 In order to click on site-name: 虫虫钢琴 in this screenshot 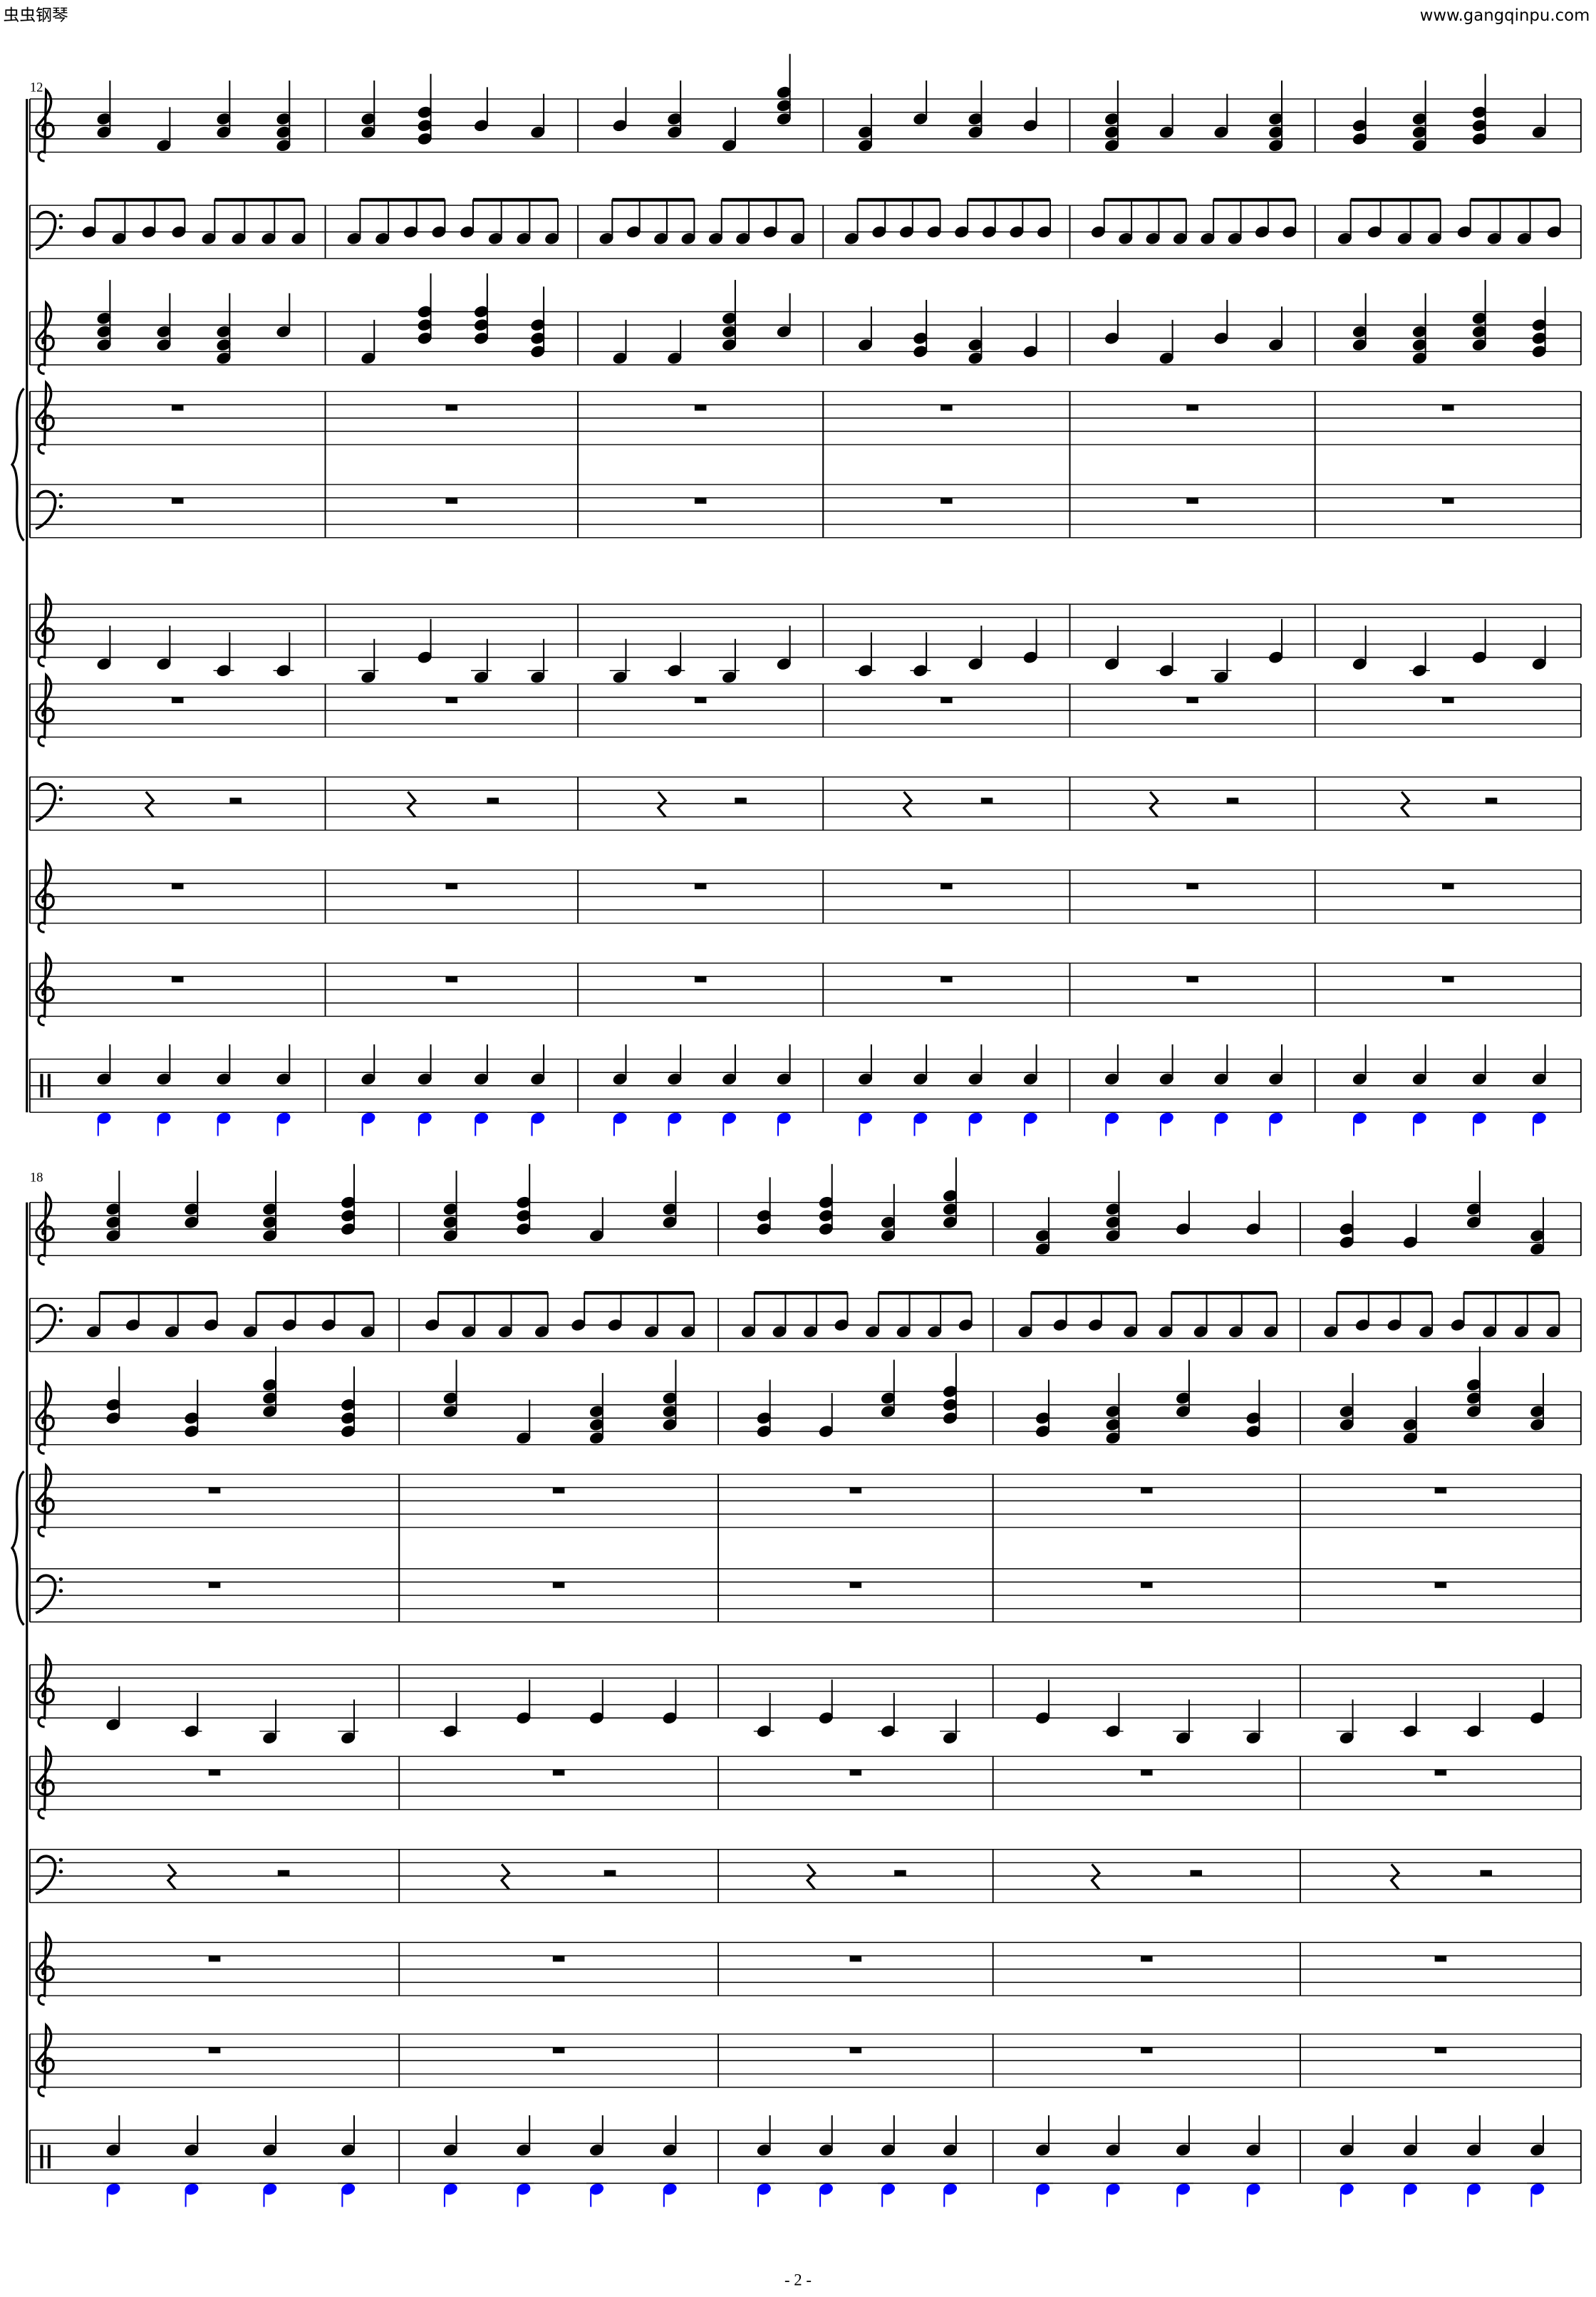, I will do `click(36, 15)`.